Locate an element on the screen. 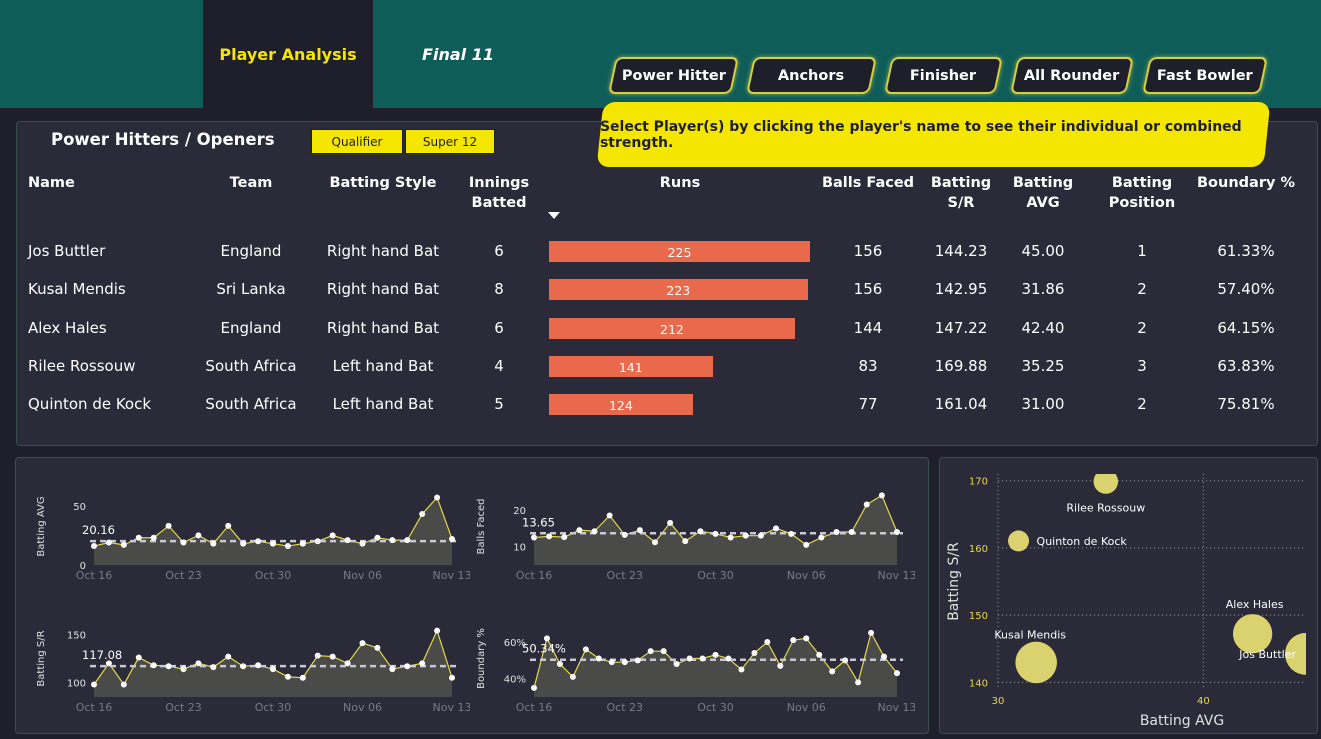 The height and width of the screenshot is (739, 1321). column-header-batting-style: Batting Style is located at coordinates (383, 183).